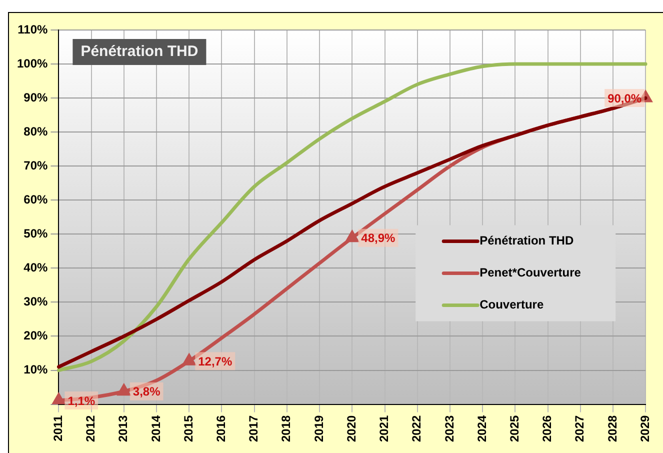  Describe the element at coordinates (146, 391) in the screenshot. I see `data-label: 3,8%` at that location.